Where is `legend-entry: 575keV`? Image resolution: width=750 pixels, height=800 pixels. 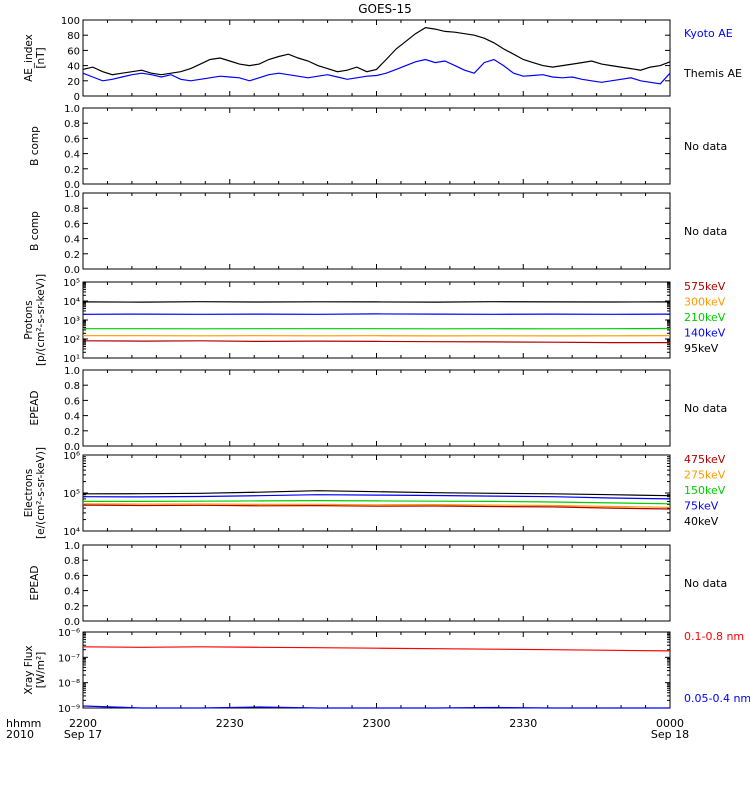
legend-entry: 575keV is located at coordinates (705, 286).